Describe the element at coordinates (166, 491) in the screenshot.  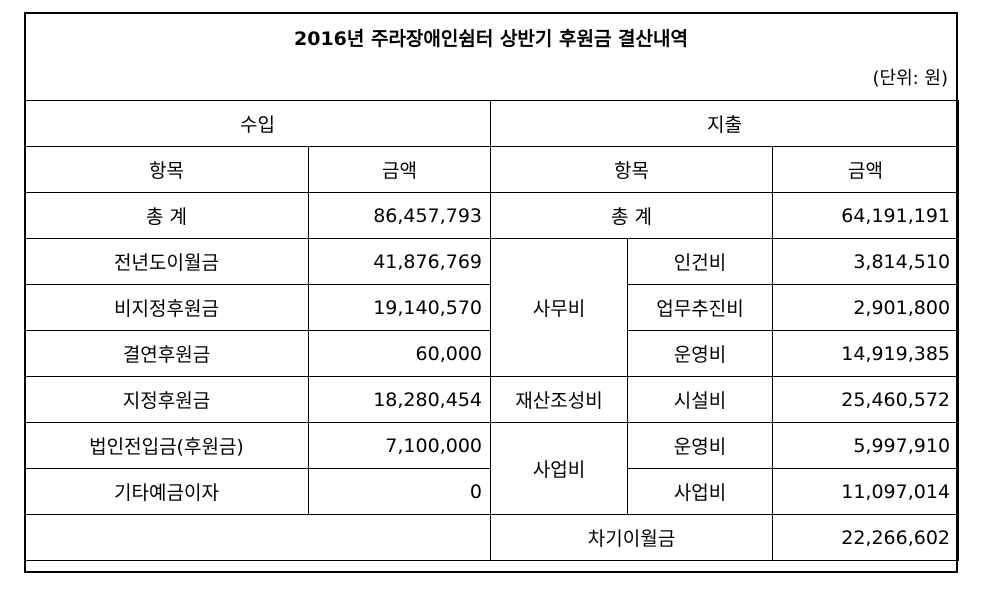
I see `income-item-label: 기타예금이자` at that location.